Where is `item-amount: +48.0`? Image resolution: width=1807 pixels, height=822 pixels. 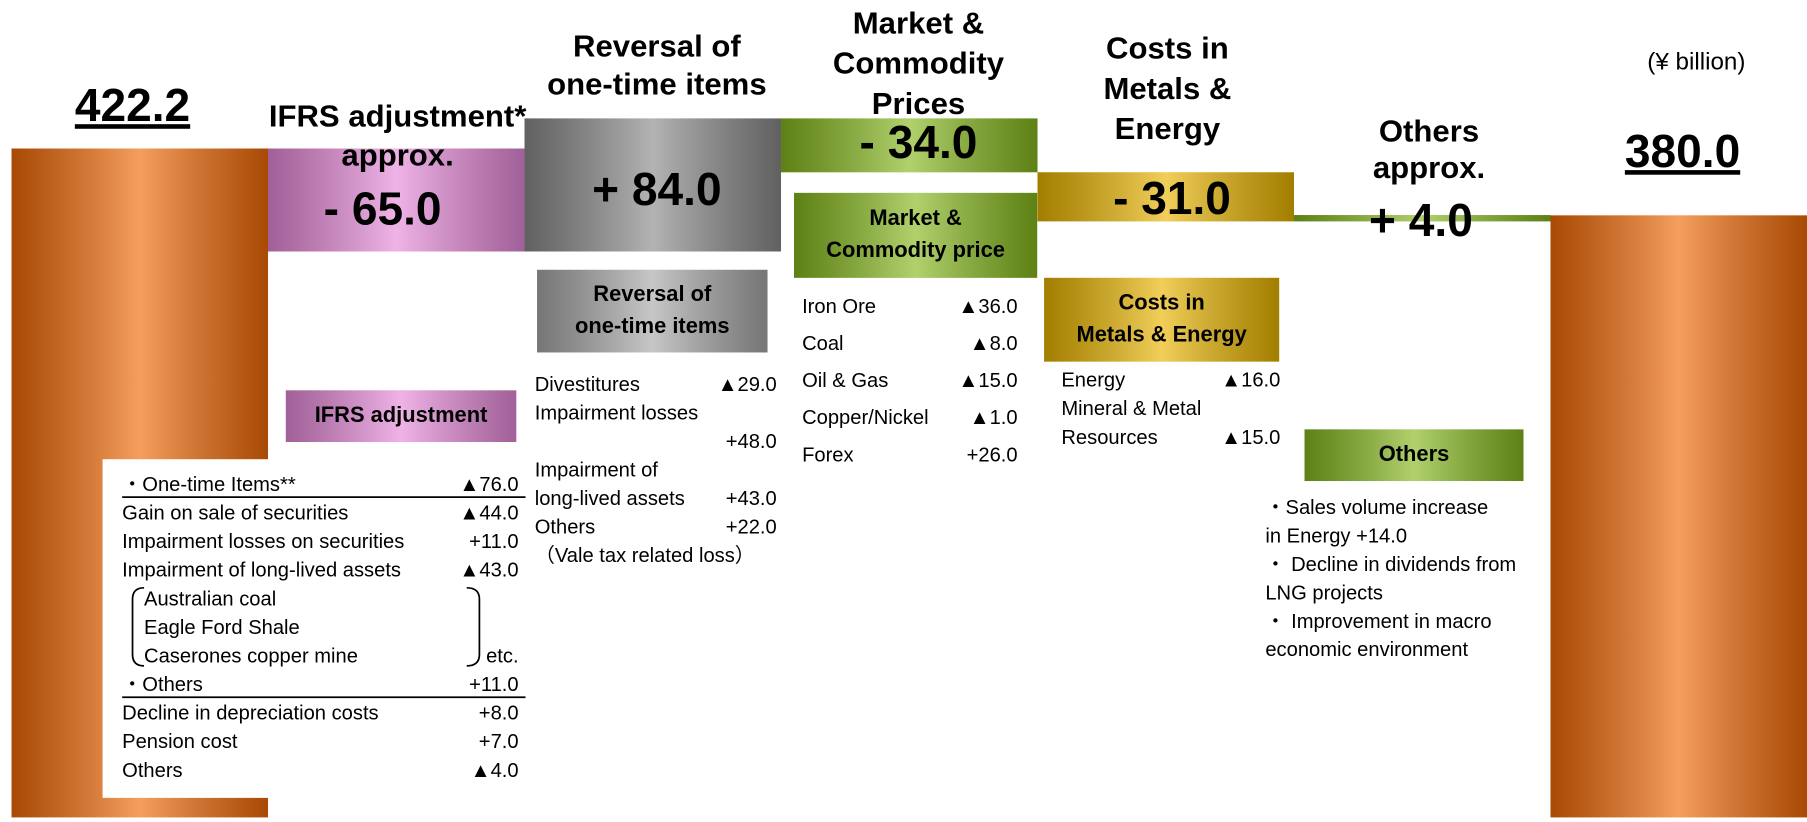 item-amount: +48.0 is located at coordinates (751, 442).